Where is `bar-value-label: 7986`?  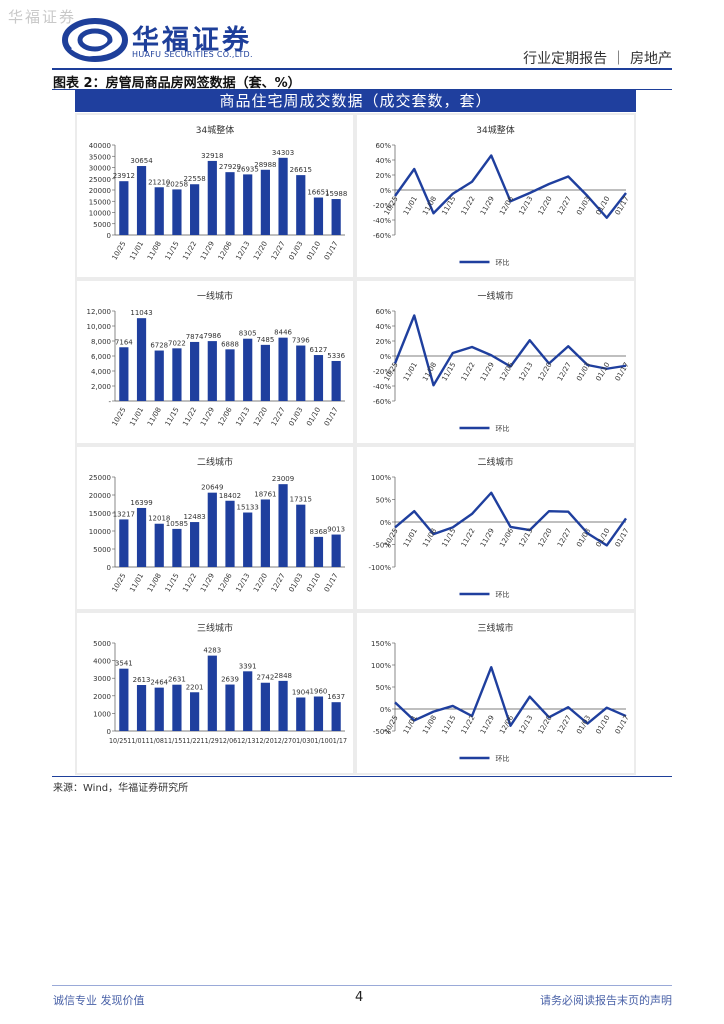 bar-value-label: 7986 is located at coordinates (212, 336).